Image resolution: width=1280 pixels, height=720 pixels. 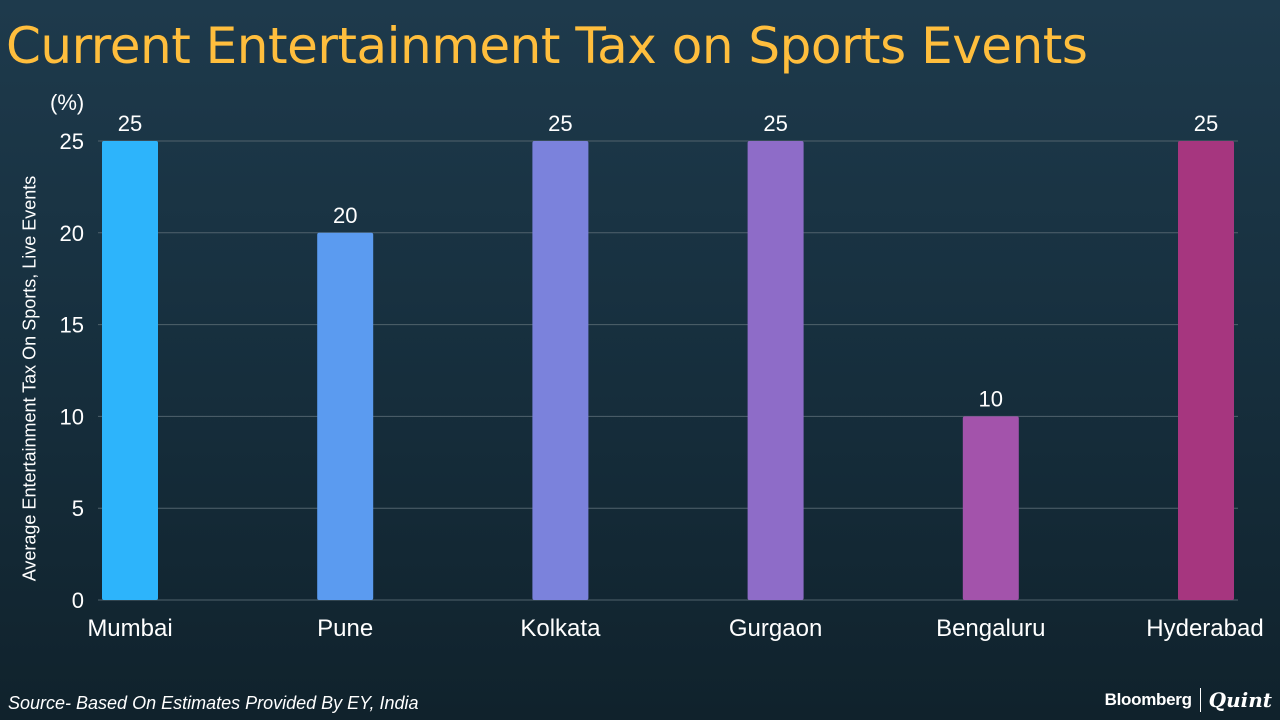 I want to click on bar-hyderabad, so click(x=1206, y=370).